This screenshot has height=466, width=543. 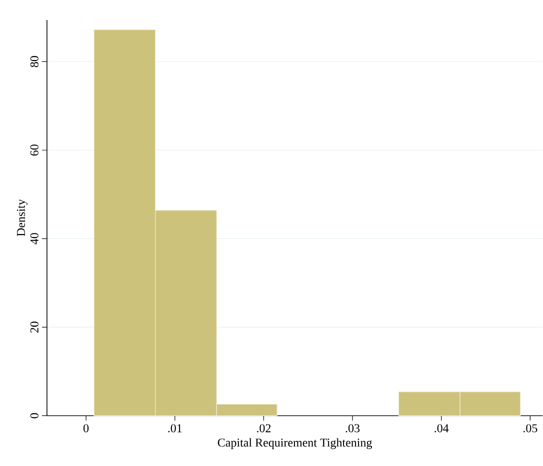 I want to click on y-tick-label: 40, so click(x=34, y=239).